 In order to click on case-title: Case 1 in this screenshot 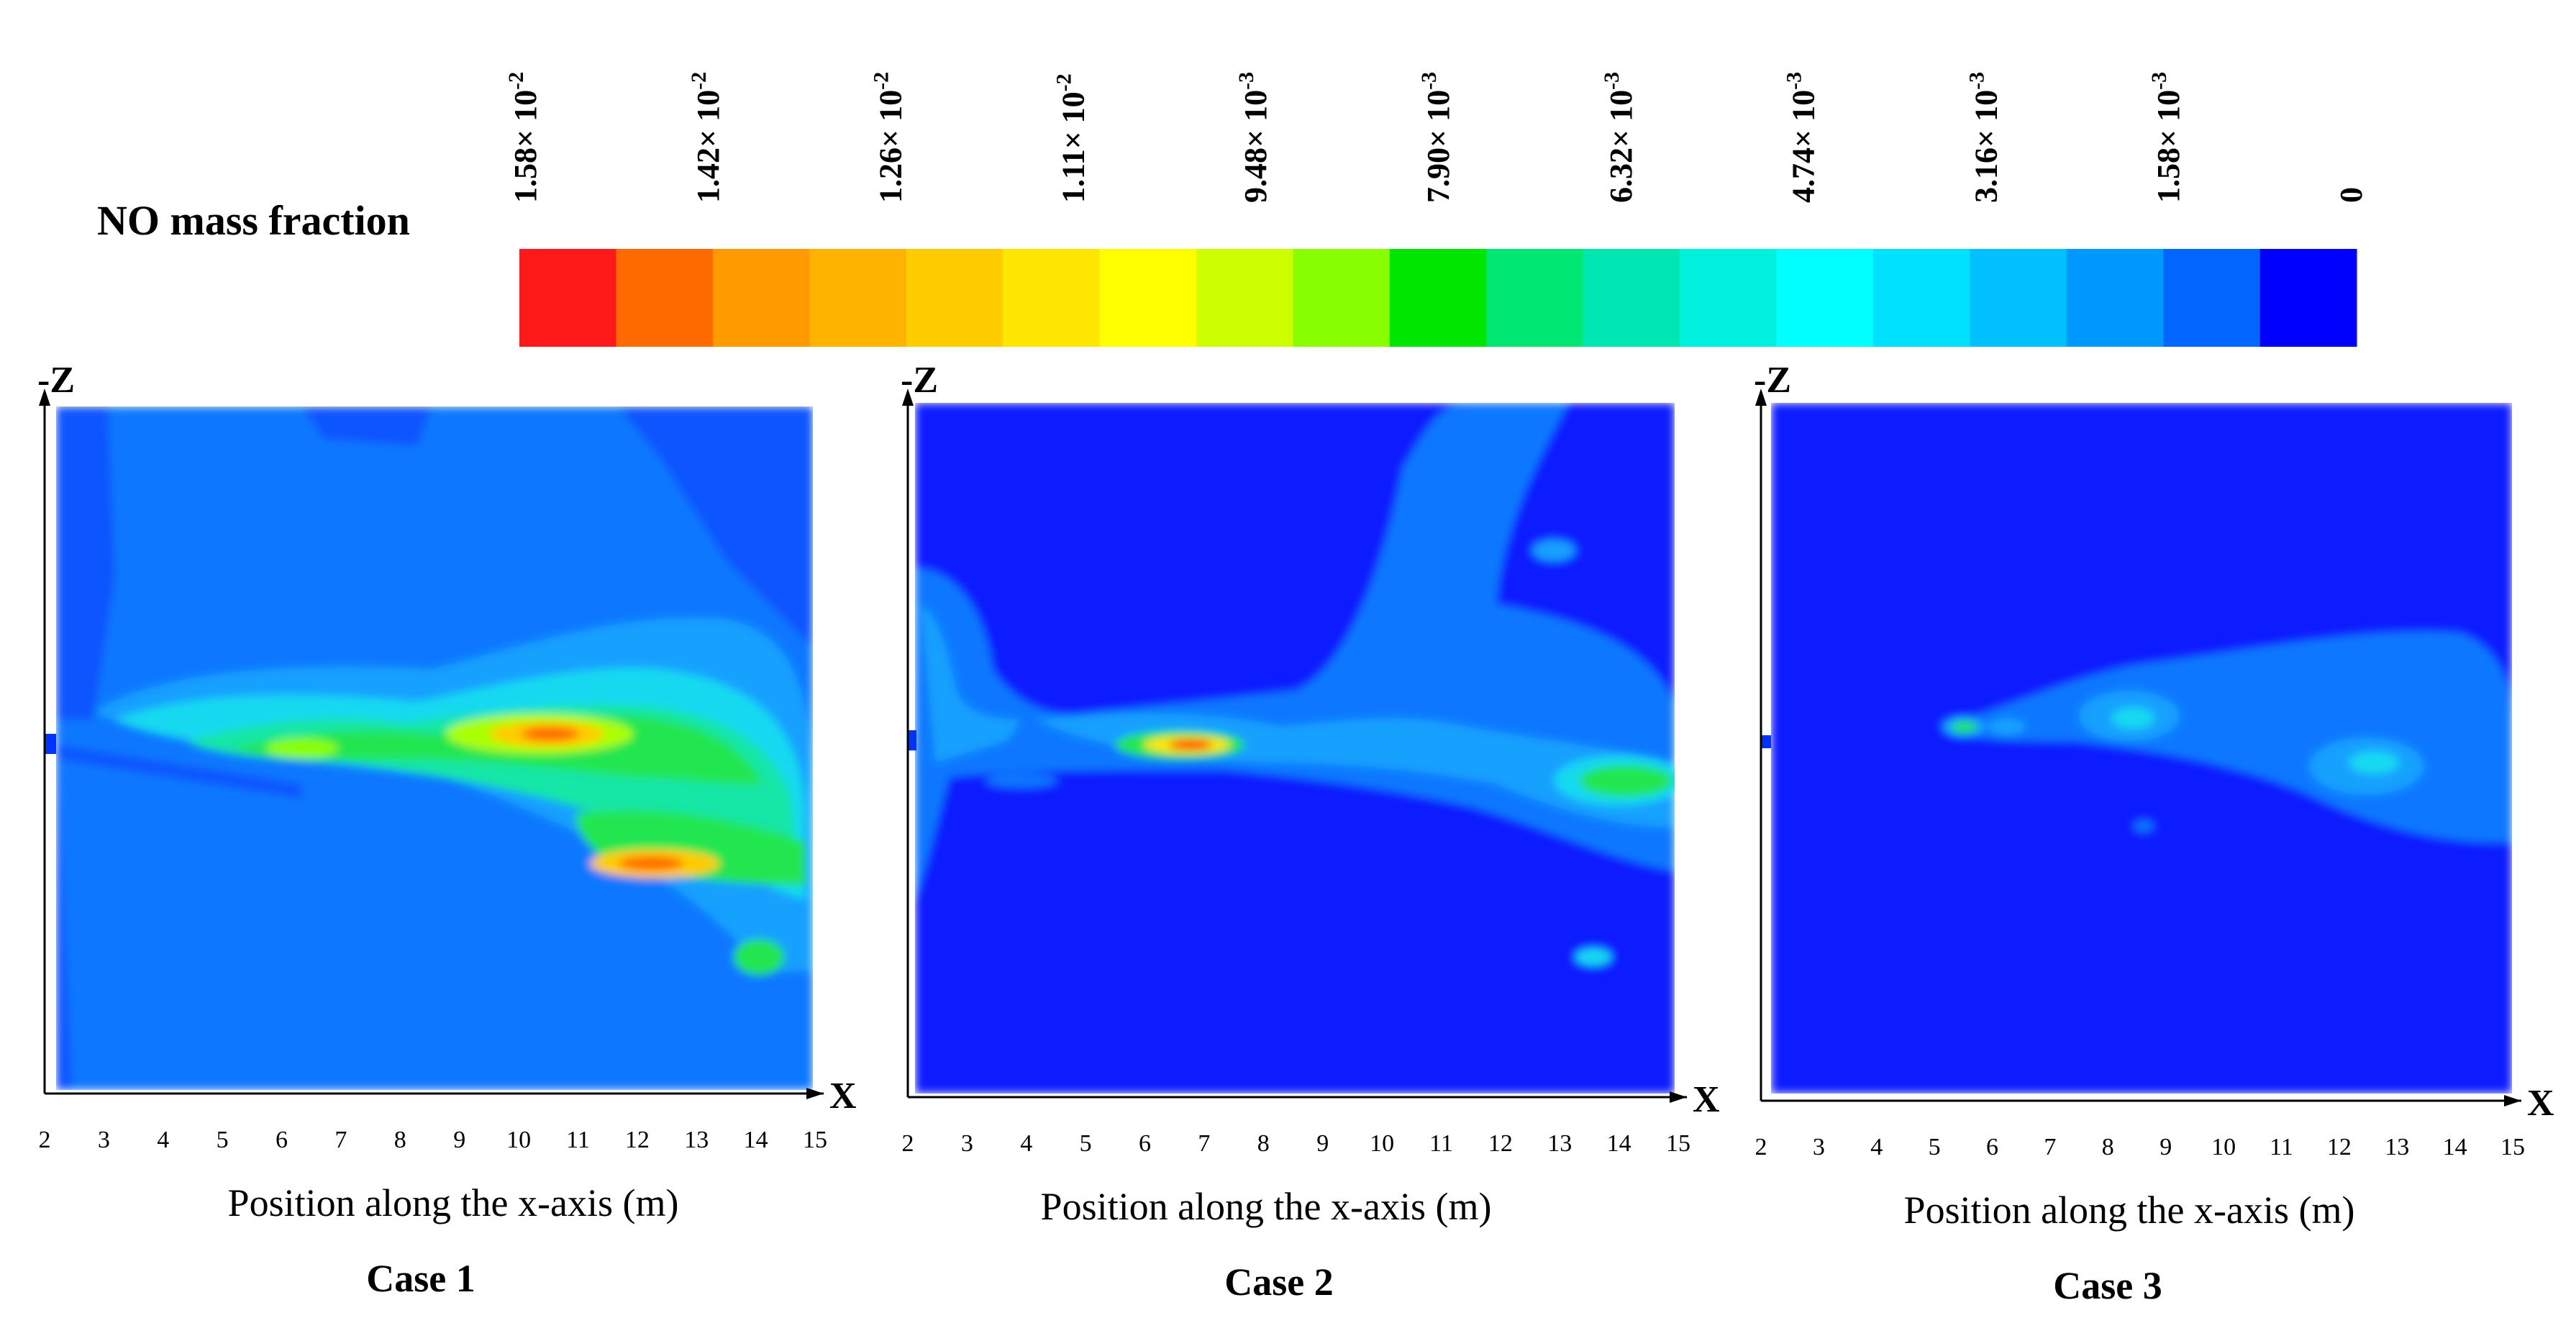, I will do `click(420, 1278)`.